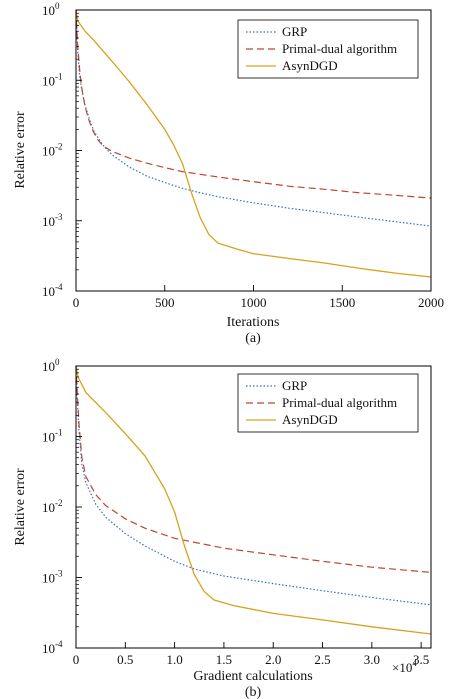 This screenshot has height=699, width=474. What do you see at coordinates (254, 302) in the screenshot?
I see `panel-a-x-tick-label-2: 1000` at bounding box center [254, 302].